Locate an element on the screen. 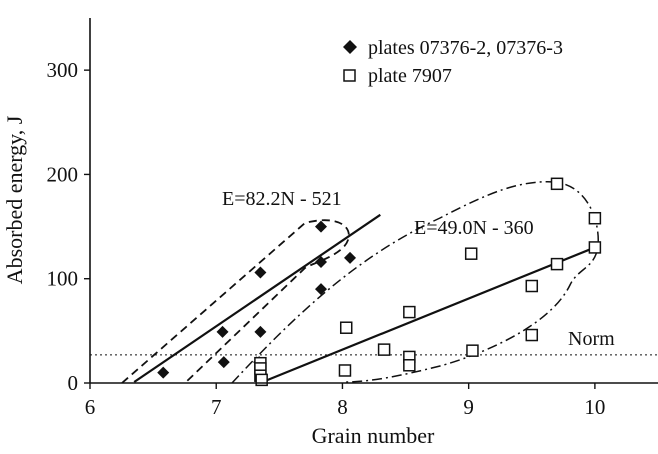  legend: plates 07376-2, 07376-3 plate 7907 is located at coordinates (453, 62).